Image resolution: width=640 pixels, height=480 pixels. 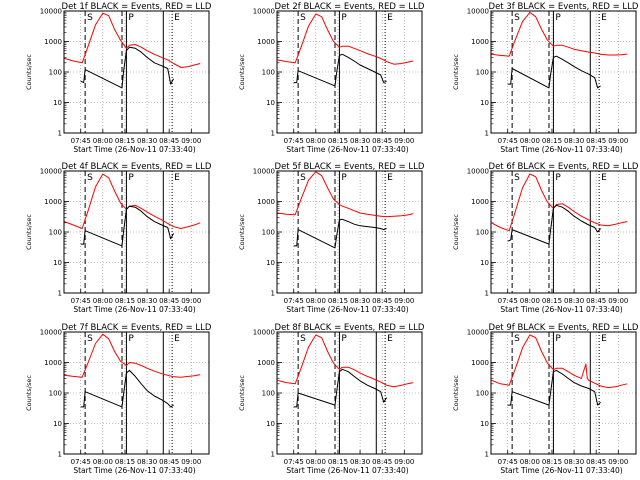 I want to click on chart-title: Det 9f BLACK = Events, RED = LLD, so click(x=564, y=328).